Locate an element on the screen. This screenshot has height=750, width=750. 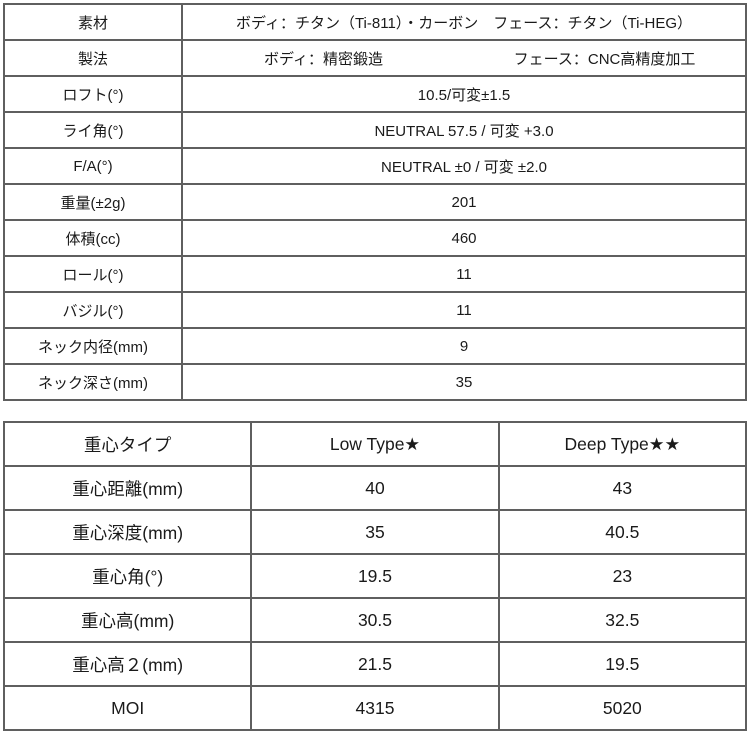
spec-row-weight: 重量(±2g) 201 is located at coordinates (375, 202).